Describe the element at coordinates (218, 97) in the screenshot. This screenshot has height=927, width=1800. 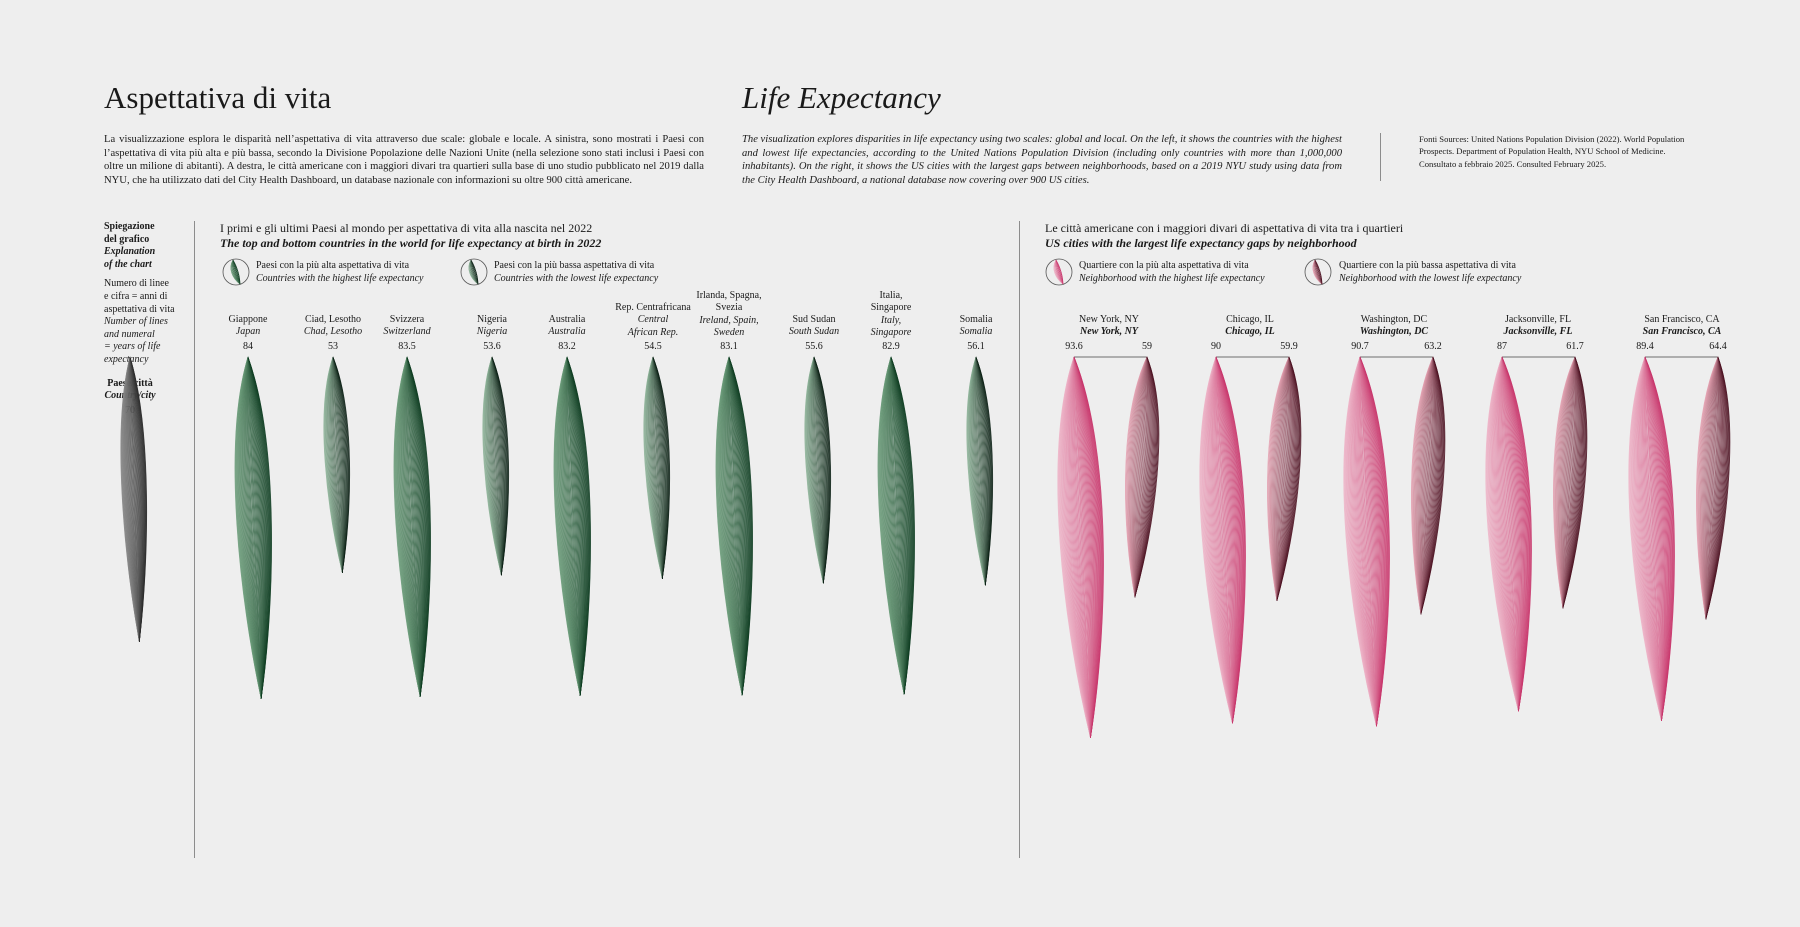
I see `title-italian: Aspettativa di vita` at that location.